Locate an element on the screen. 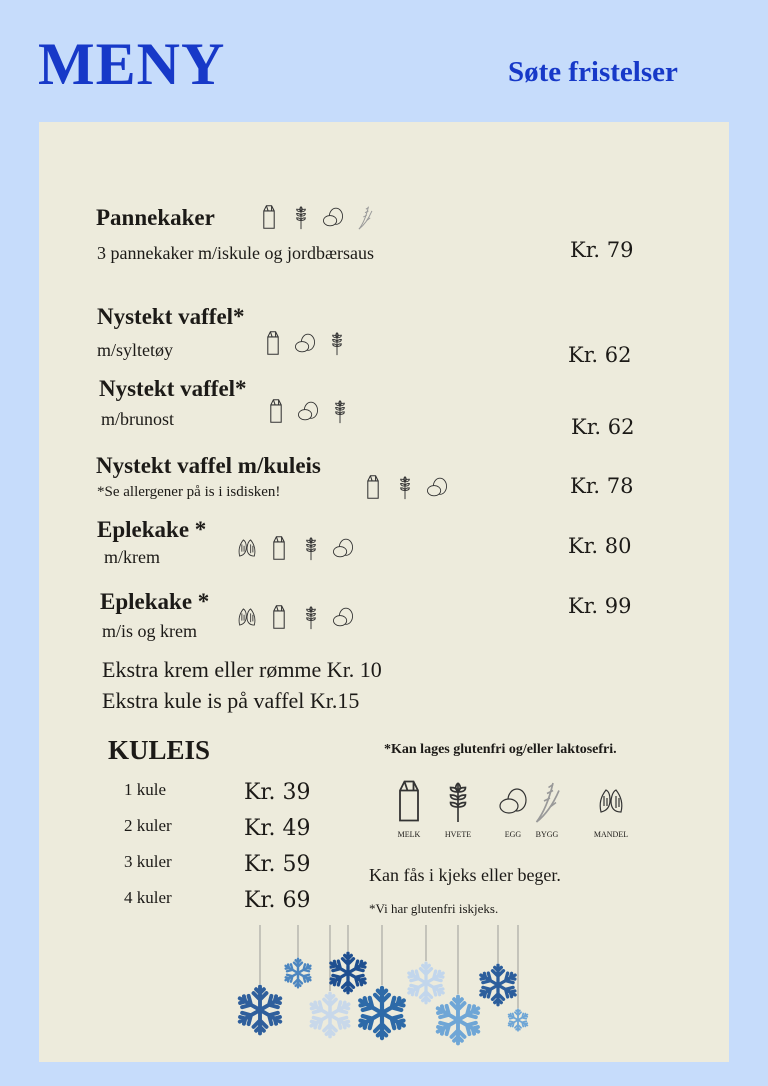 The width and height of the screenshot is (768, 1086). kuleis-title: KULEIS is located at coordinates (159, 750).